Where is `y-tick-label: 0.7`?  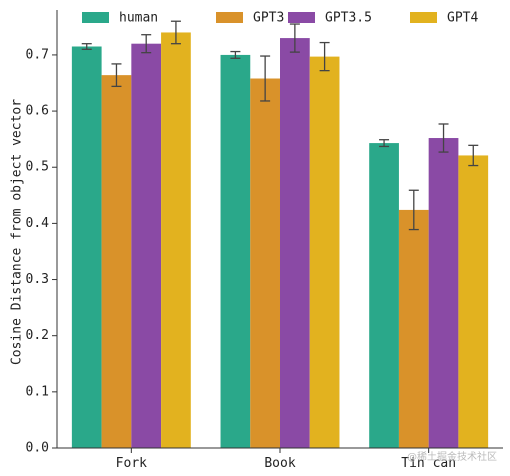
y-tick-label: 0.7 is located at coordinates (37, 54).